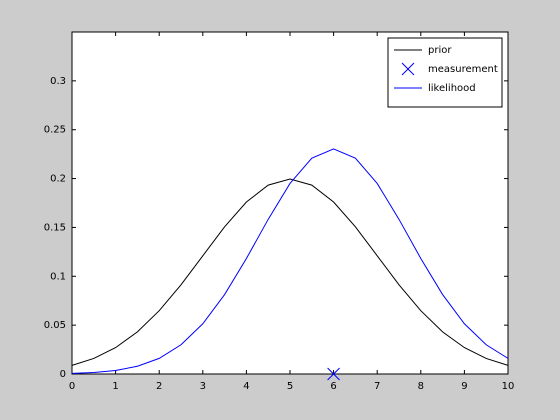  Describe the element at coordinates (58, 179) in the screenshot. I see `y-tick-label: 0.2` at that location.